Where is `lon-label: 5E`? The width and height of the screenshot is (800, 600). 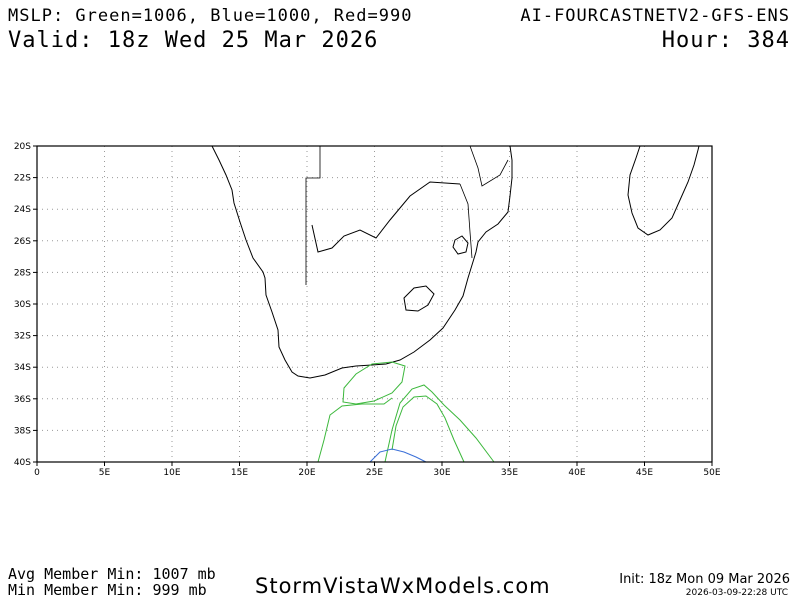 lon-label: 5E is located at coordinates (105, 473).